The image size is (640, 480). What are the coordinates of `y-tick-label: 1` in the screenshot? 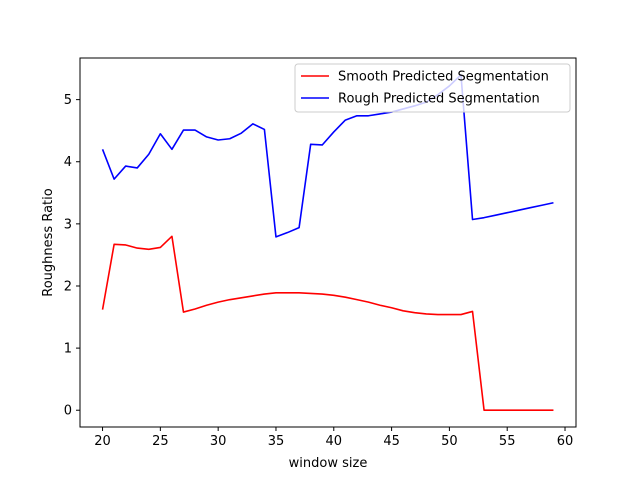 It's located at (68, 349).